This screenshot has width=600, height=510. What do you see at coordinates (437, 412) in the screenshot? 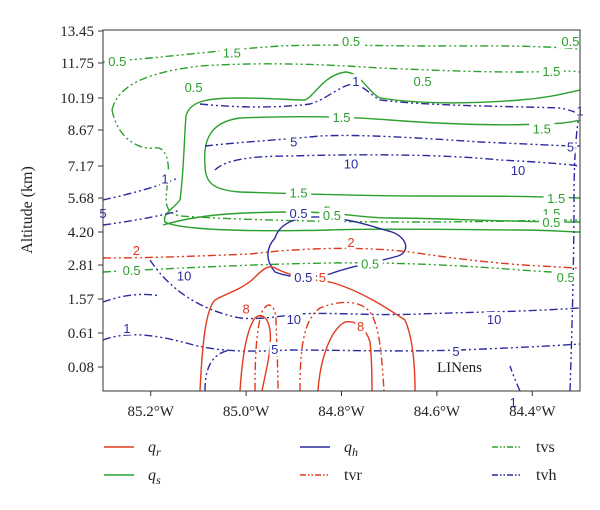
I see `x-tick-label: 84.6°W` at bounding box center [437, 412].